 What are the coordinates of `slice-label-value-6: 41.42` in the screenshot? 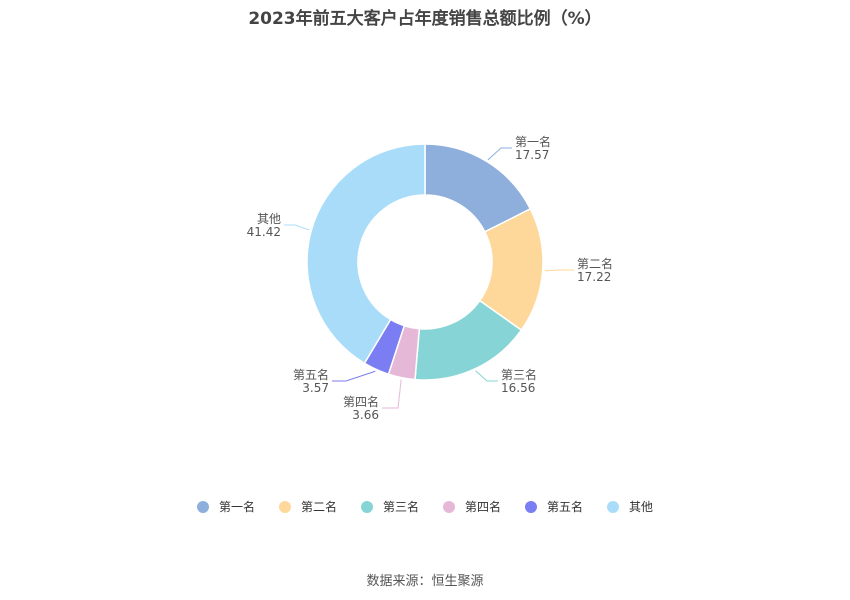 It's located at (264, 232).